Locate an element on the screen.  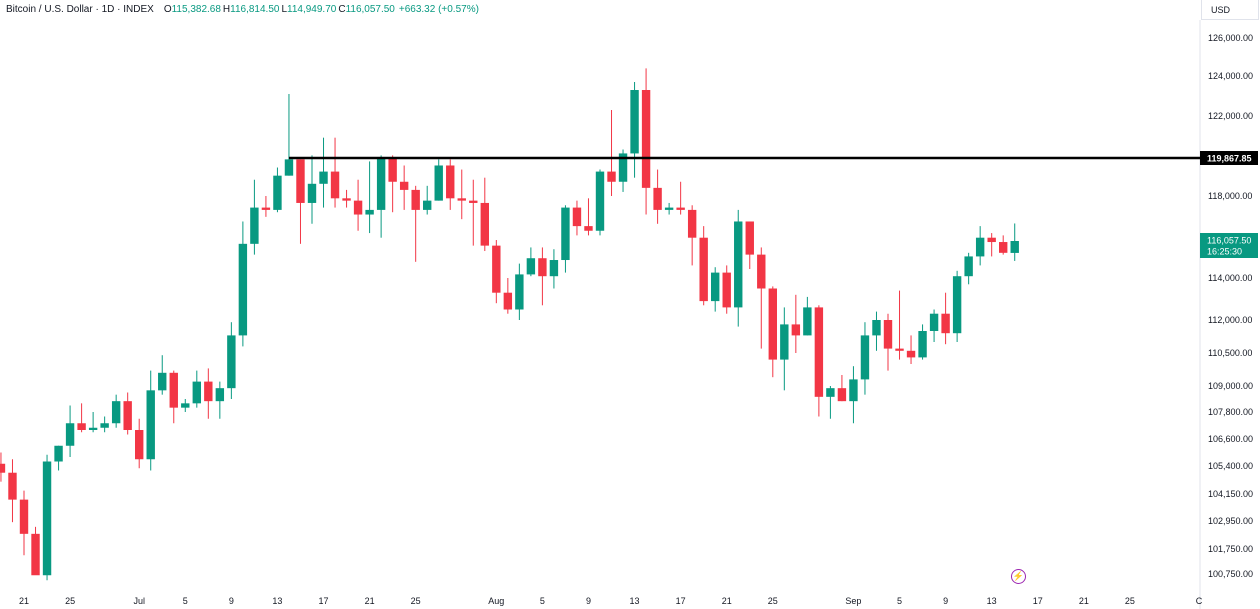
open-key: O is located at coordinates (167, 9).